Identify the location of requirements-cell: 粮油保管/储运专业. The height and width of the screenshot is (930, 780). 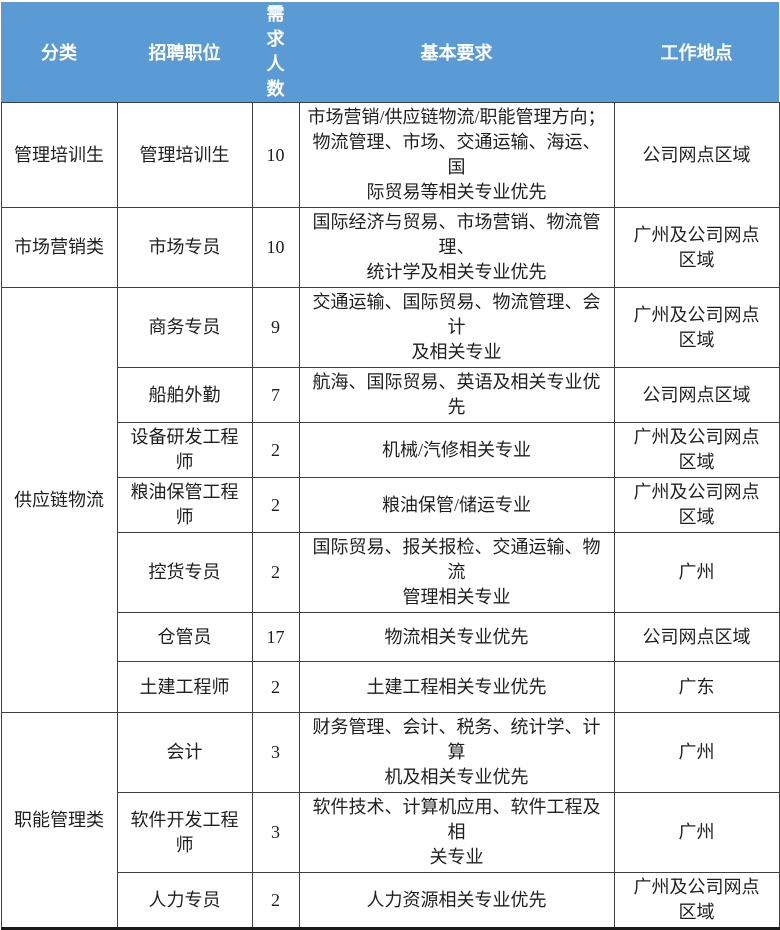
(456, 505).